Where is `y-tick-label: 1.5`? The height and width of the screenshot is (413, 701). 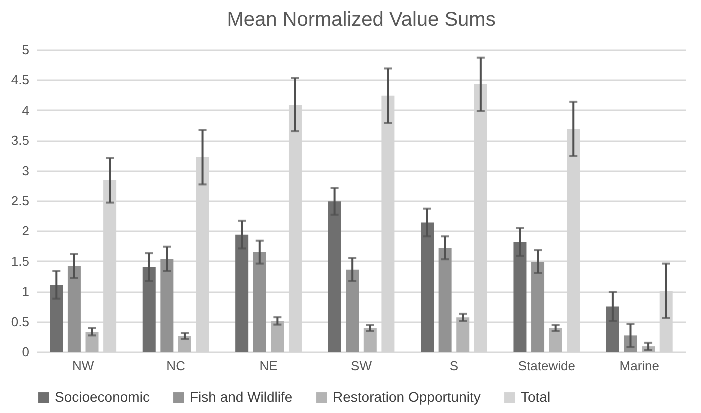
y-tick-label: 1.5 is located at coordinates (20, 261).